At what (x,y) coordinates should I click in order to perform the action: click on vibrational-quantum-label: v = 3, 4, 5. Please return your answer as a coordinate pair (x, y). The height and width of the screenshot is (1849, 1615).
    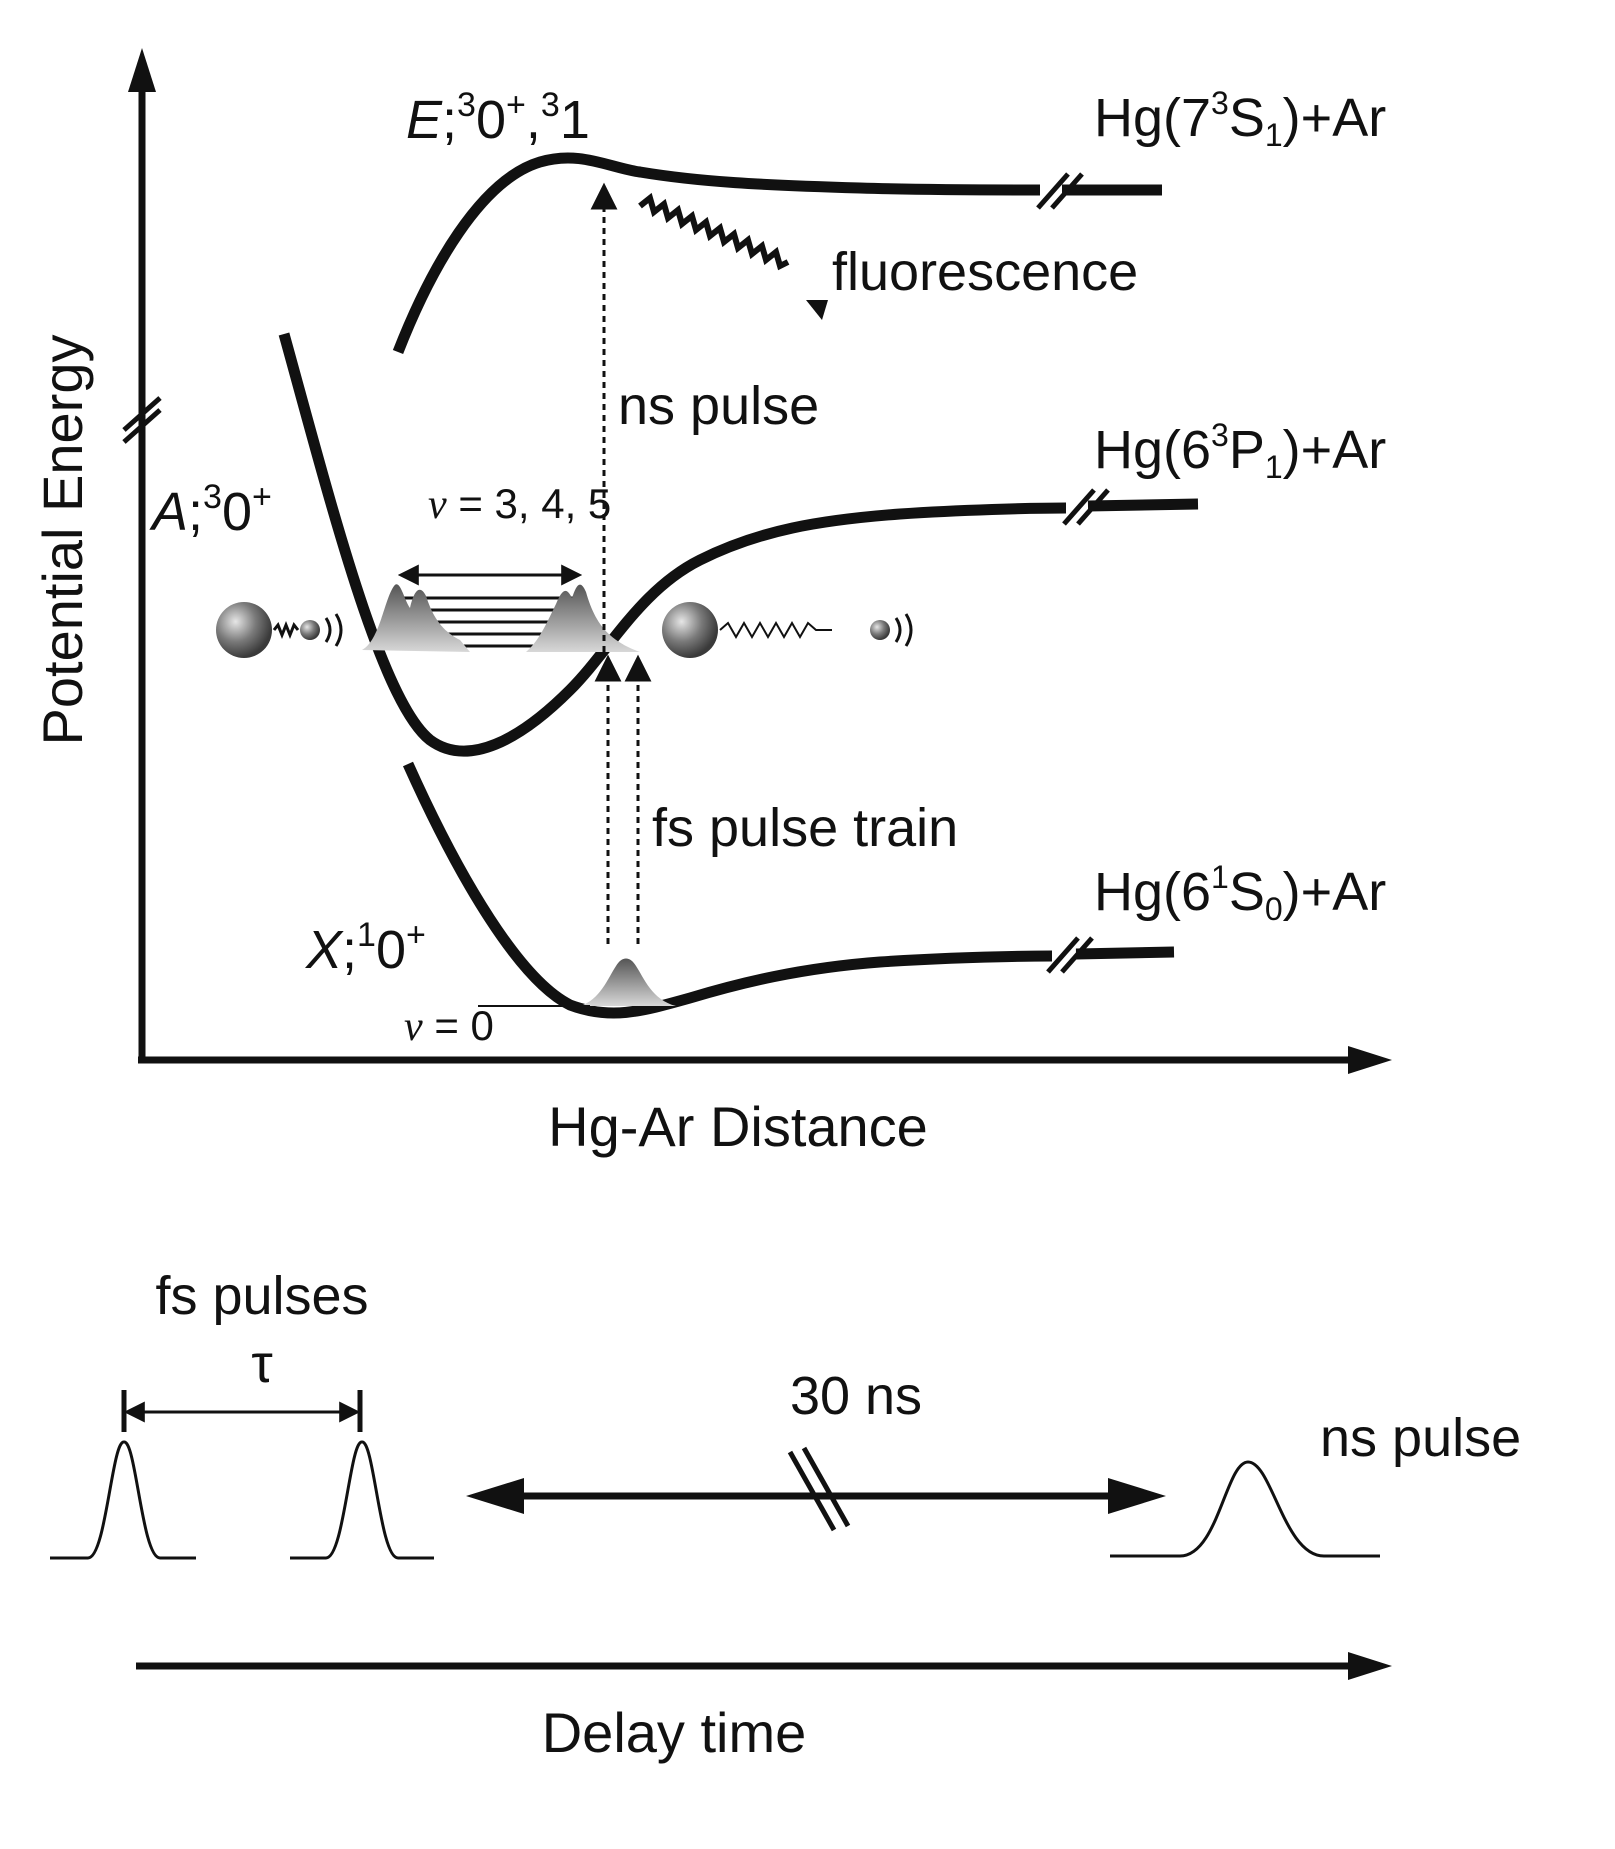
    Looking at the image, I should click on (519, 504).